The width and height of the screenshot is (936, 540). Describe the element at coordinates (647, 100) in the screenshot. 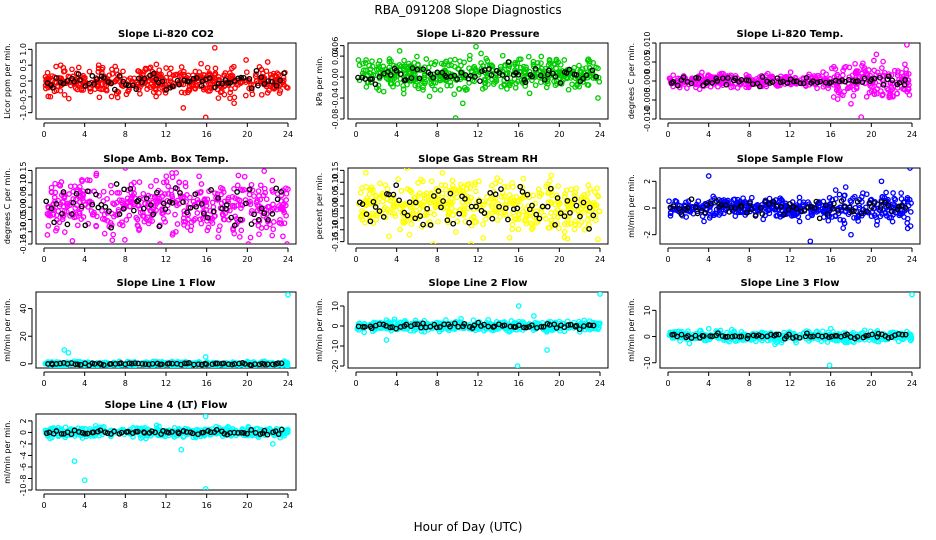

I see `y-tick-label: -0.005` at that location.